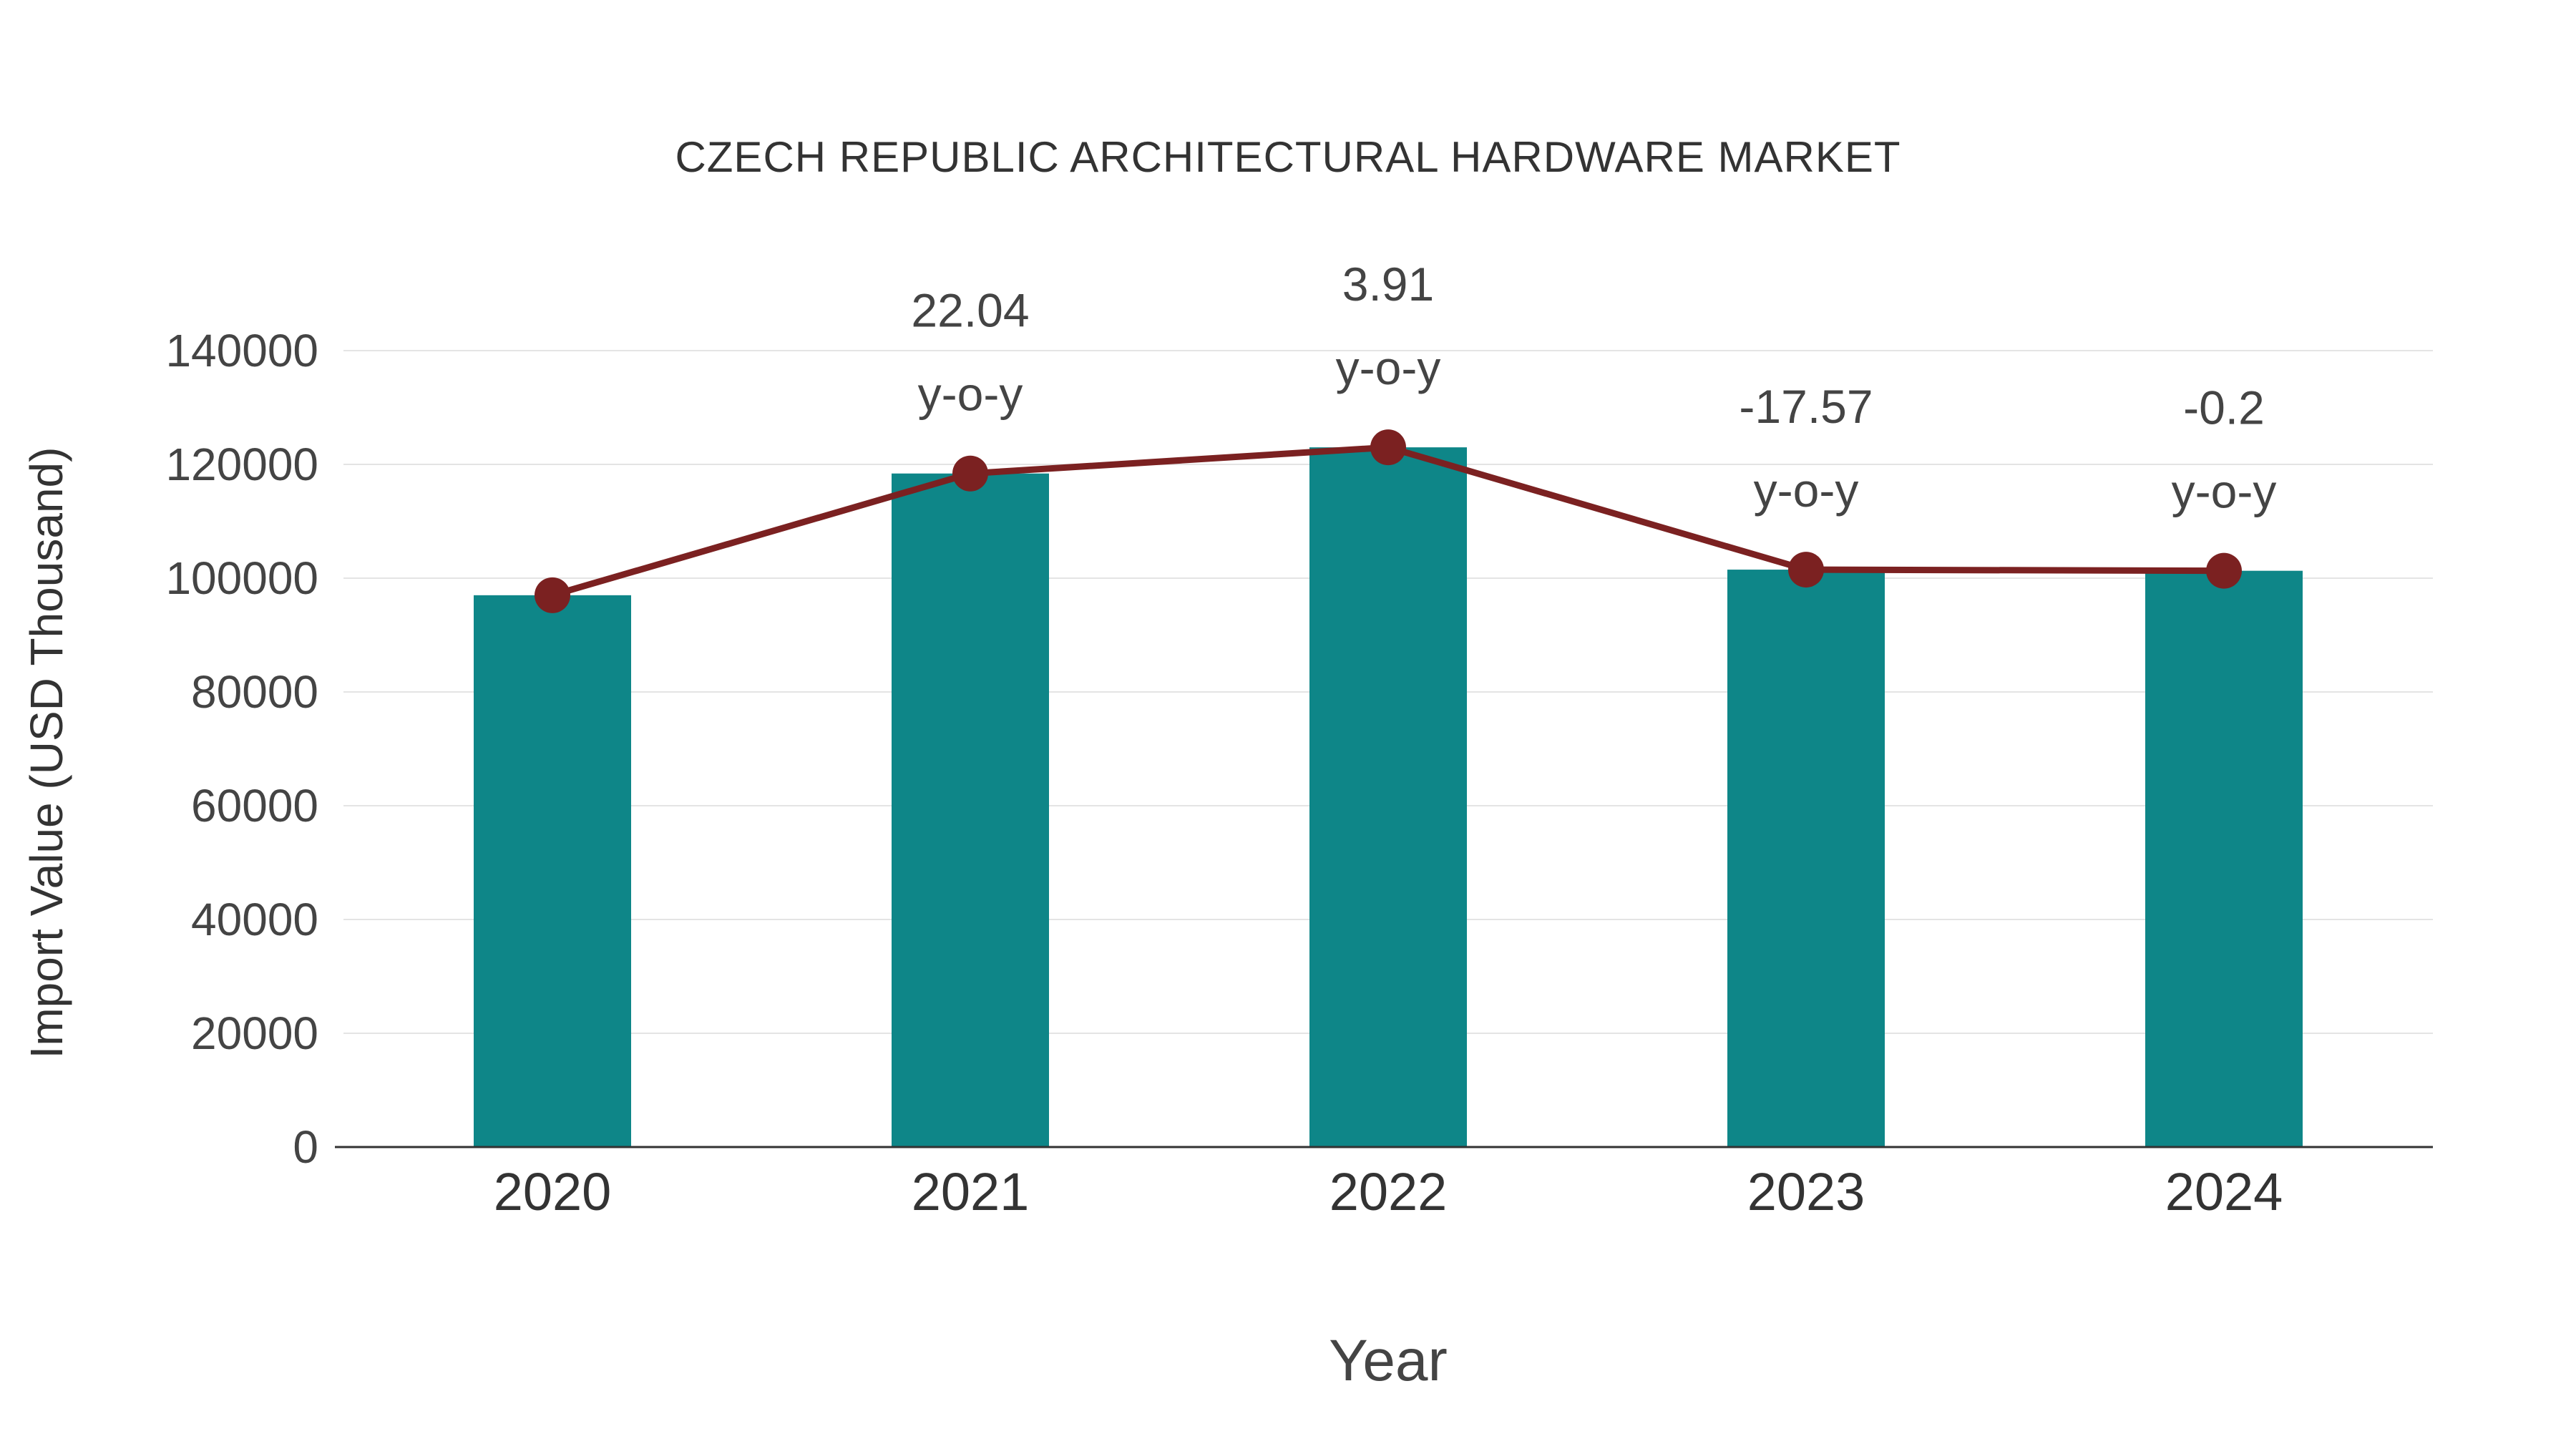 The height and width of the screenshot is (1449, 2576). Describe the element at coordinates (553, 1191) in the screenshot. I see `x-tick-label: 2020` at that location.